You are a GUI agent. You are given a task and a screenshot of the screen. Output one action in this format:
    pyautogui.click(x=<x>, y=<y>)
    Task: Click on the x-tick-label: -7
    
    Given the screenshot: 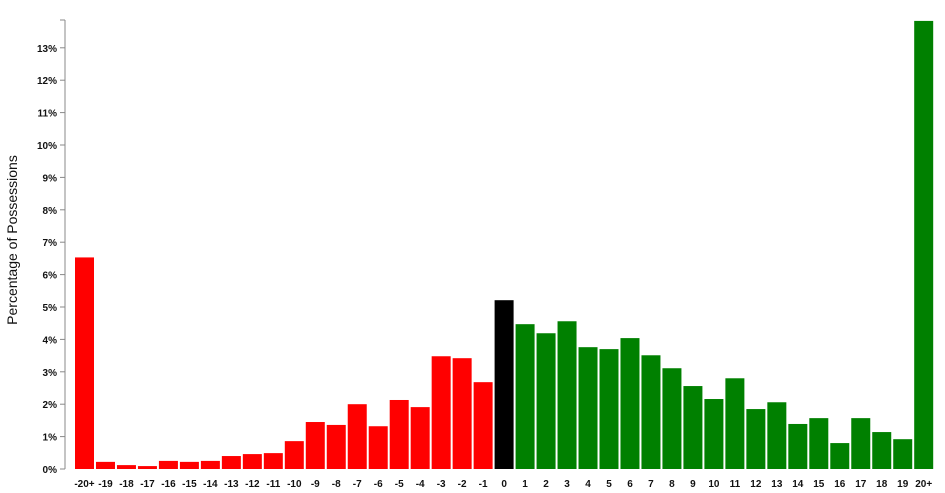 What is the action you would take?
    pyautogui.click(x=357, y=484)
    